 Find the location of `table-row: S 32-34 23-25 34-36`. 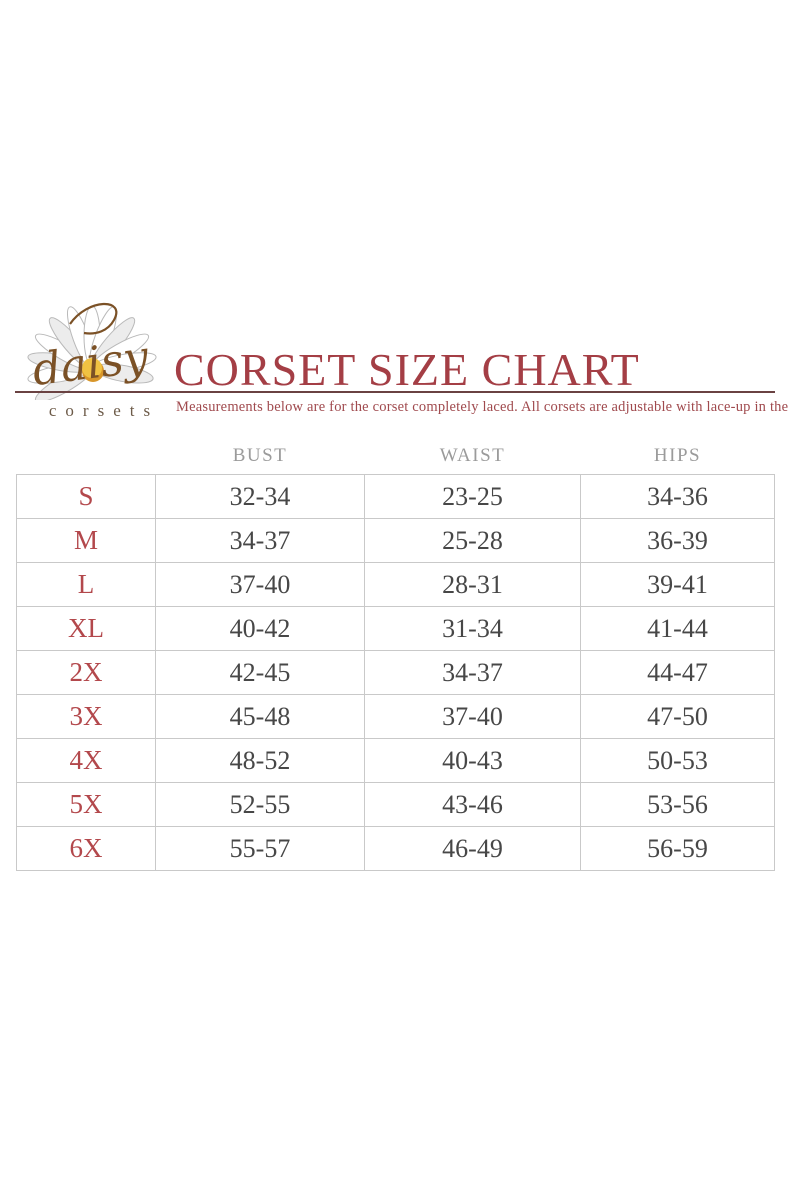

table-row: S 32-34 23-25 34-36 is located at coordinates (395, 496).